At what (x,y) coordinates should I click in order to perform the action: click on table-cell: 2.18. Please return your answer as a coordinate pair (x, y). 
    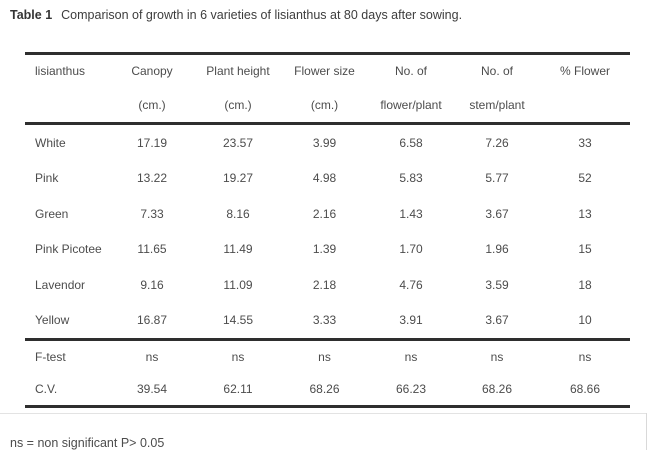
    Looking at the image, I should click on (324, 284).